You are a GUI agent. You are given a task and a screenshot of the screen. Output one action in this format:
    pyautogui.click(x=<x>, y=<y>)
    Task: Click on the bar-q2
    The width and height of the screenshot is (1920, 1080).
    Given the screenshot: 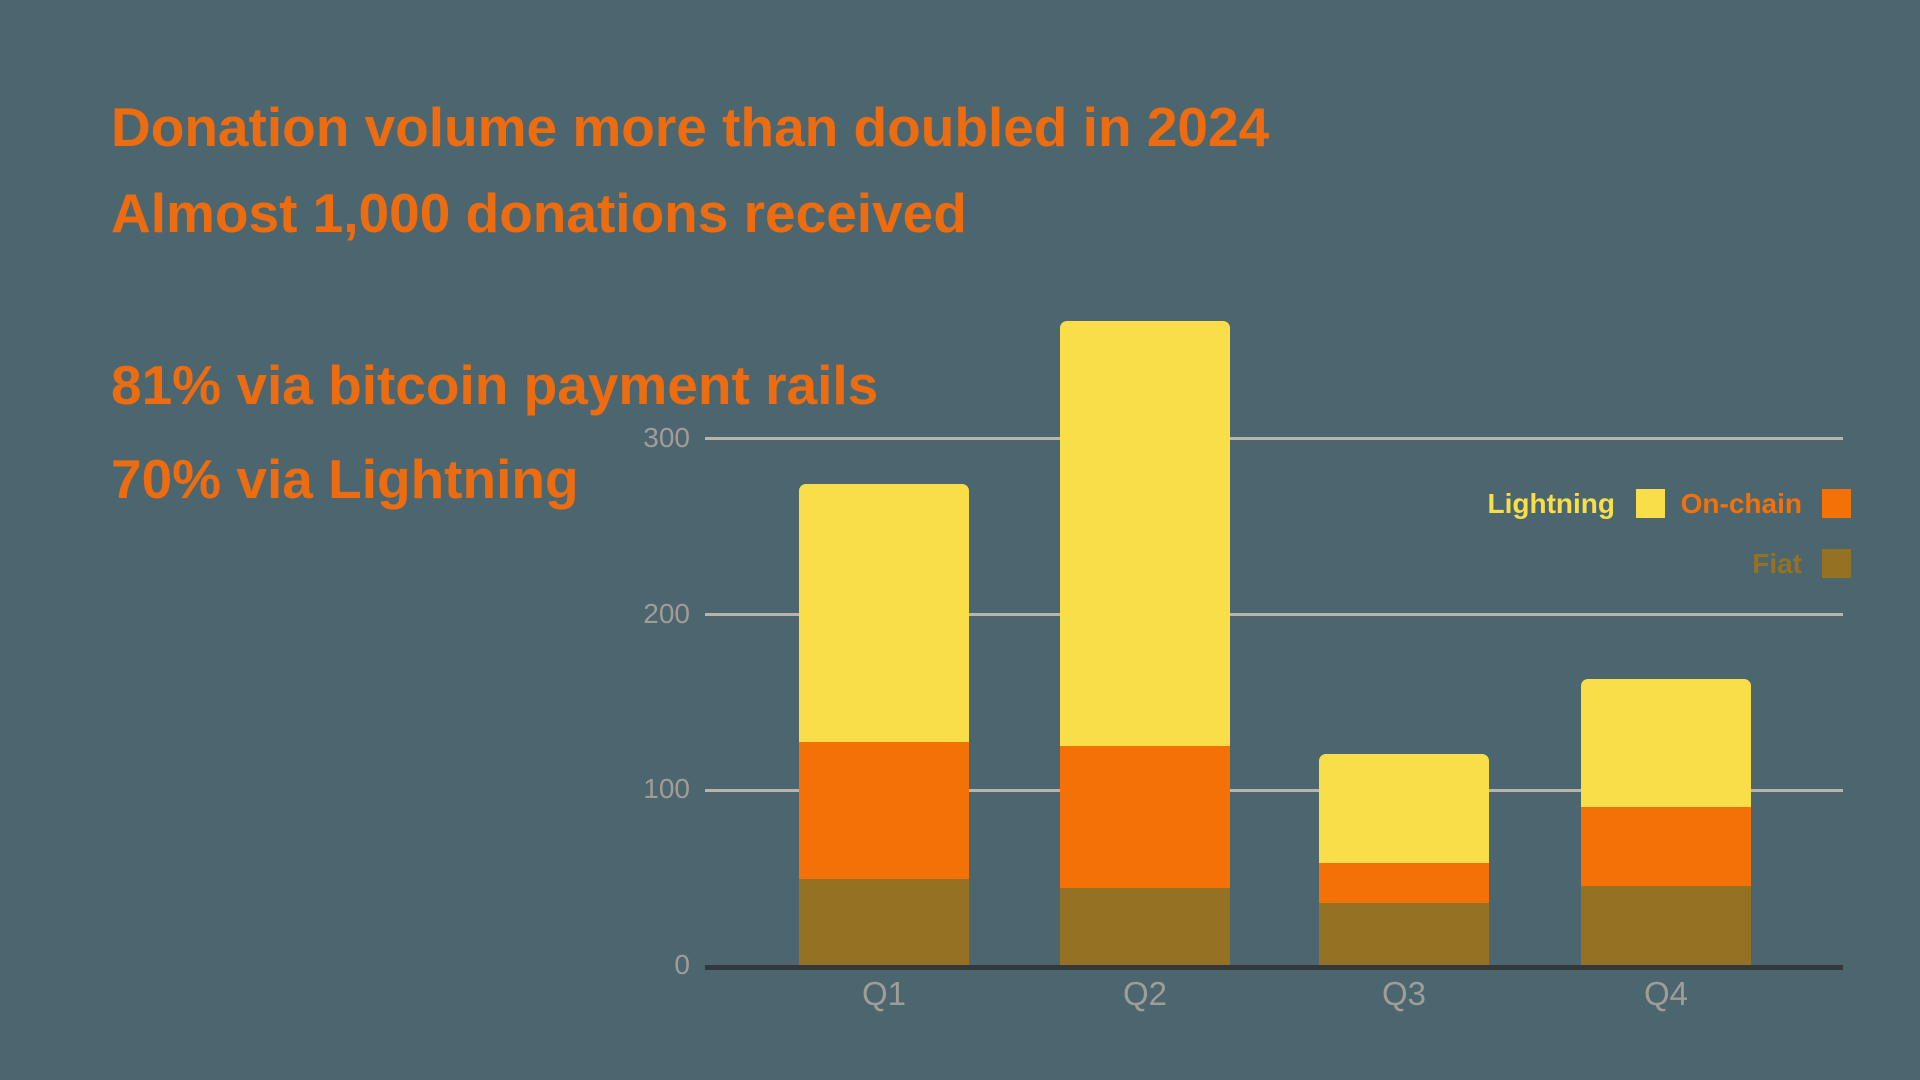 What is the action you would take?
    pyautogui.click(x=1145, y=642)
    